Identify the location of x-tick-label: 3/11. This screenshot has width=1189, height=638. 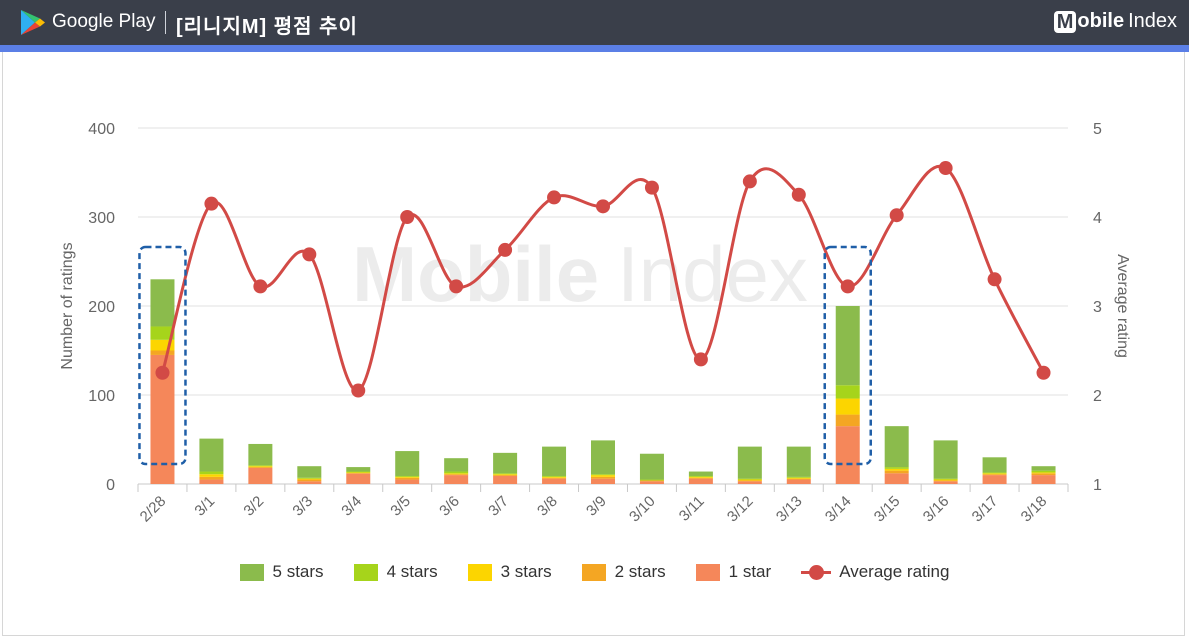
(692, 509).